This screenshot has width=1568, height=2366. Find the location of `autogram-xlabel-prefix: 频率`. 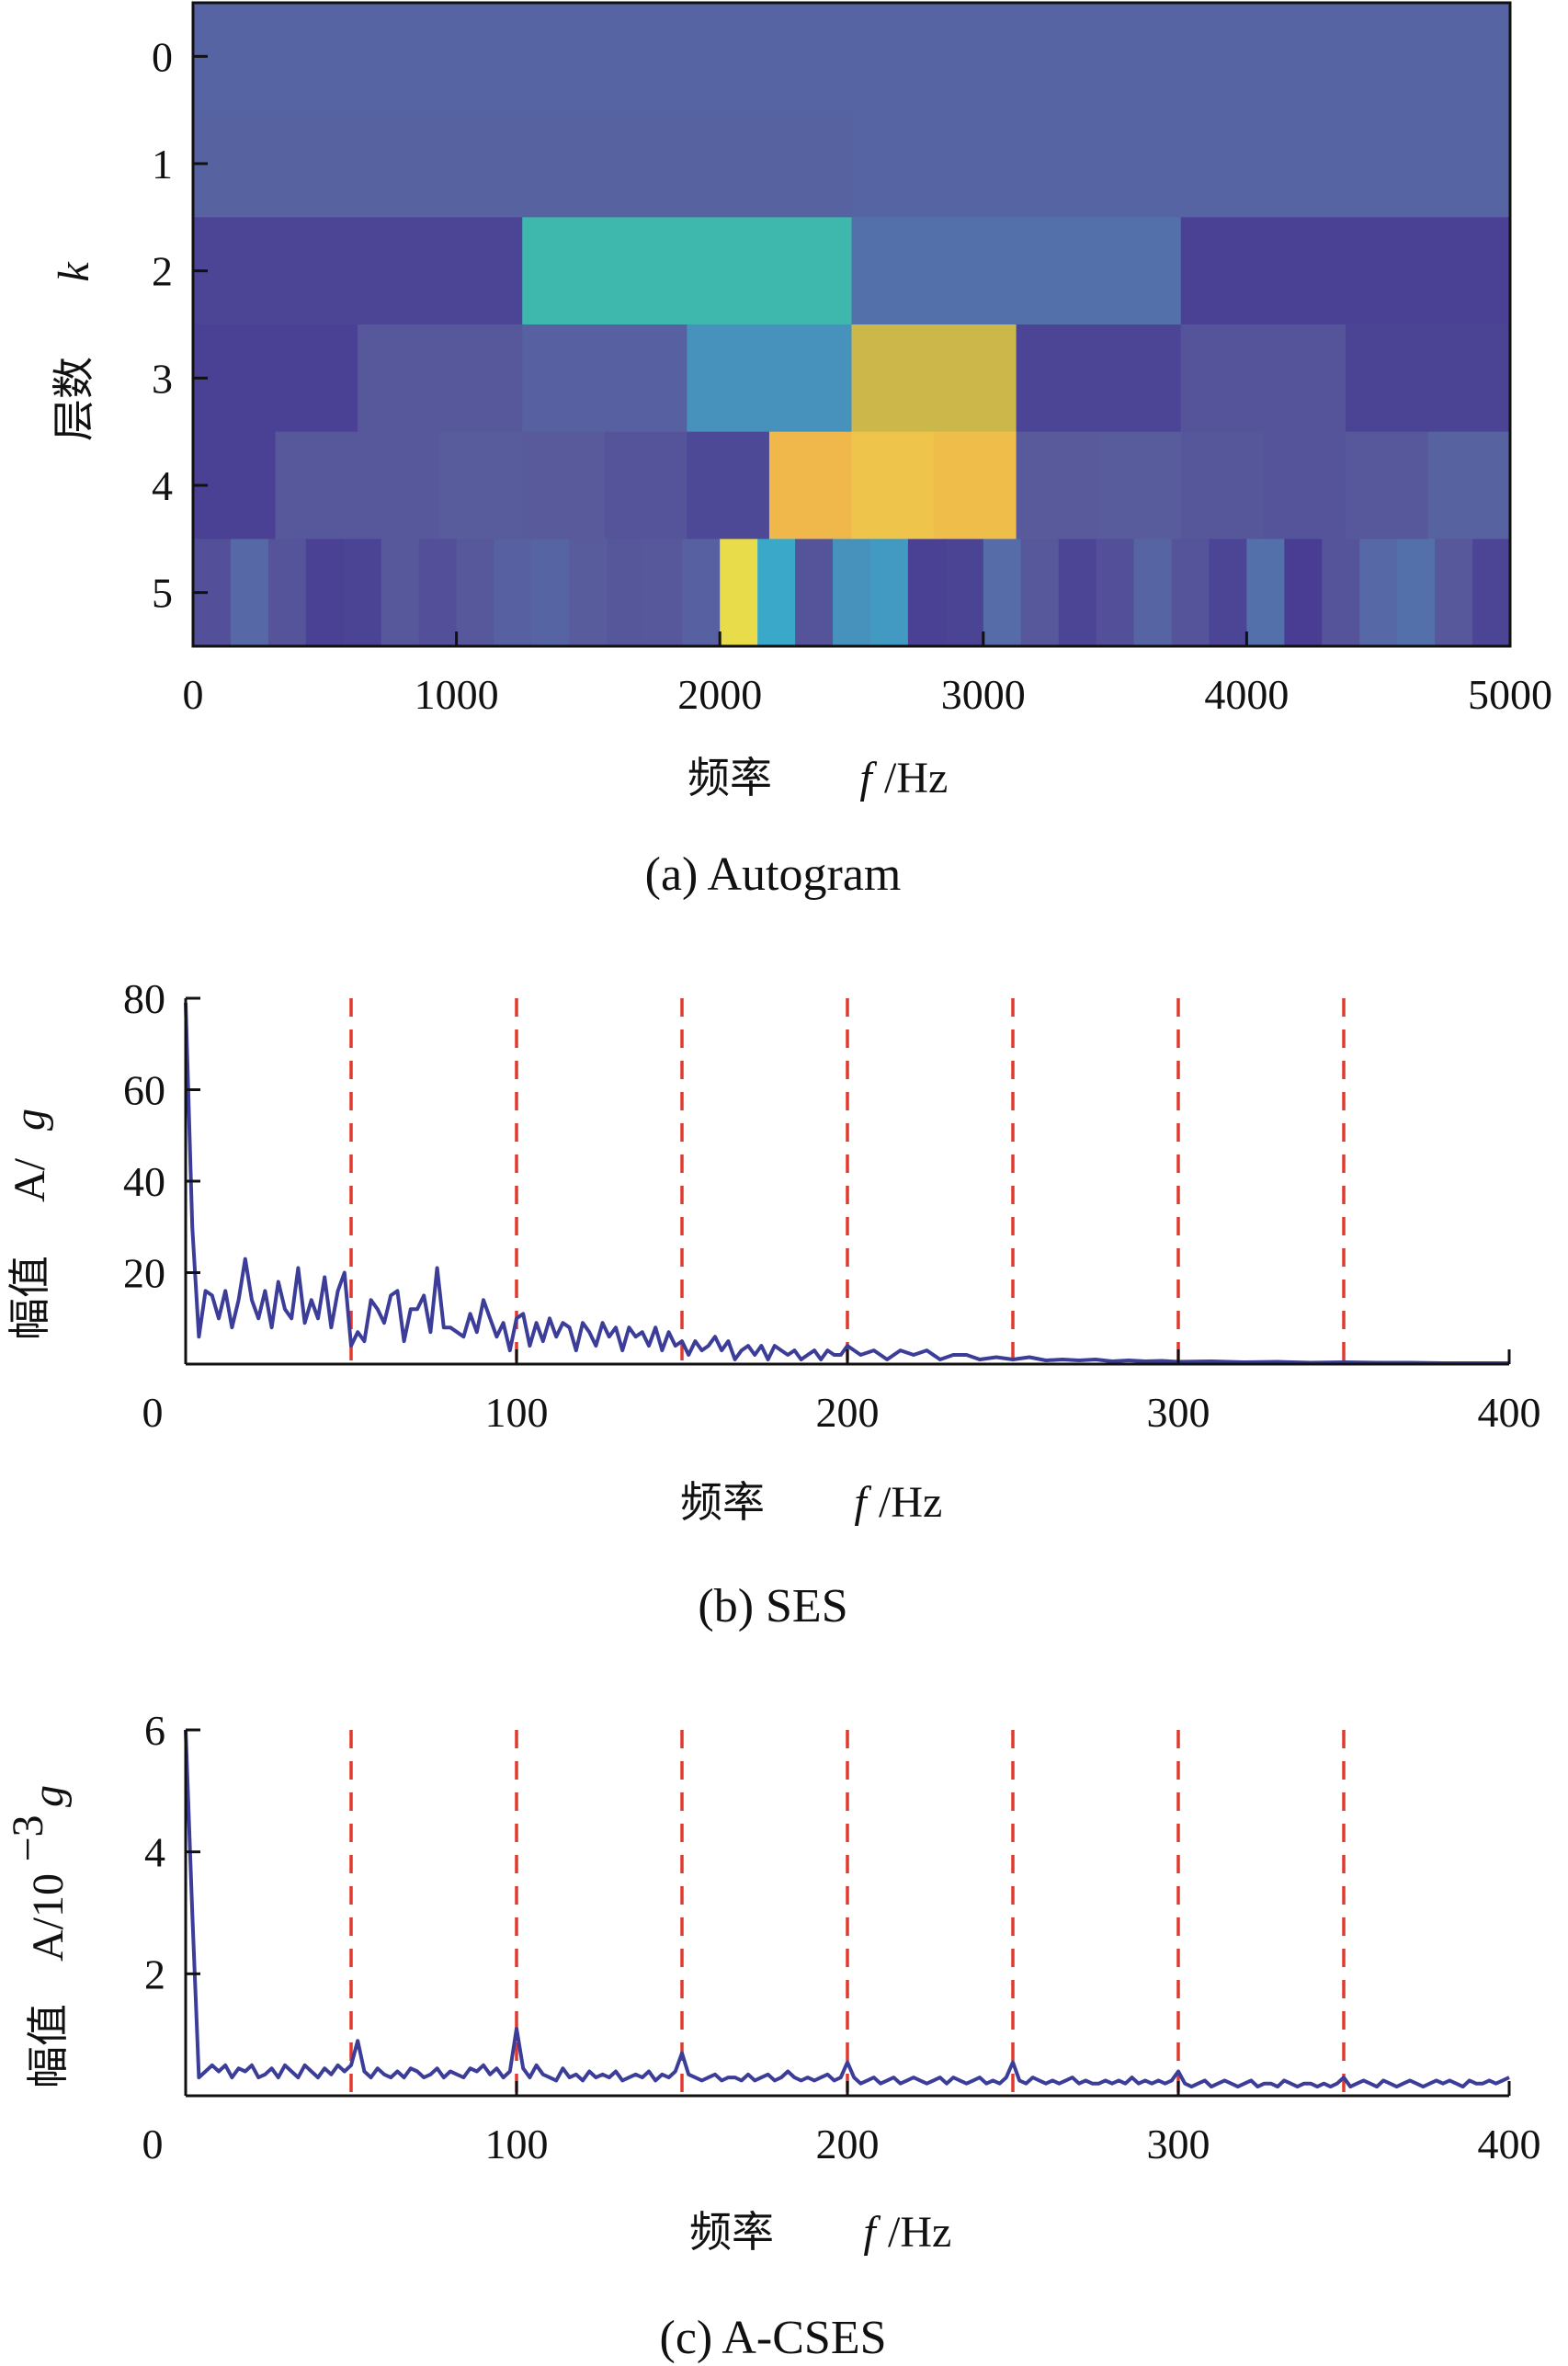

autogram-xlabel-prefix: 频率 is located at coordinates (729, 777).